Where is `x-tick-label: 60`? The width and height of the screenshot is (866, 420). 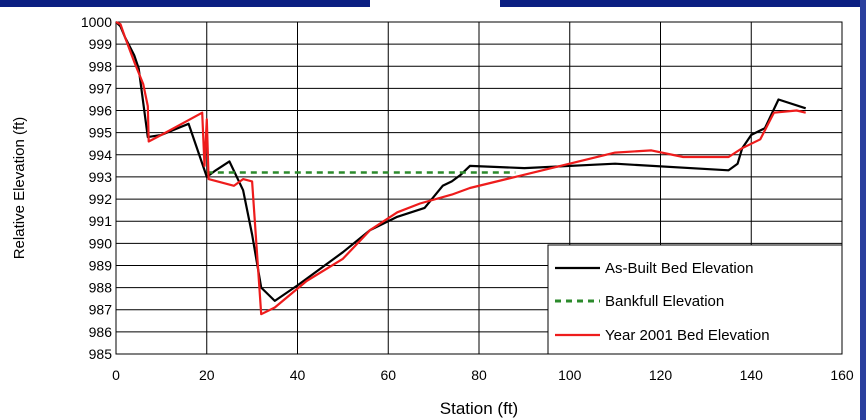
x-tick-label: 60 is located at coordinates (388, 375).